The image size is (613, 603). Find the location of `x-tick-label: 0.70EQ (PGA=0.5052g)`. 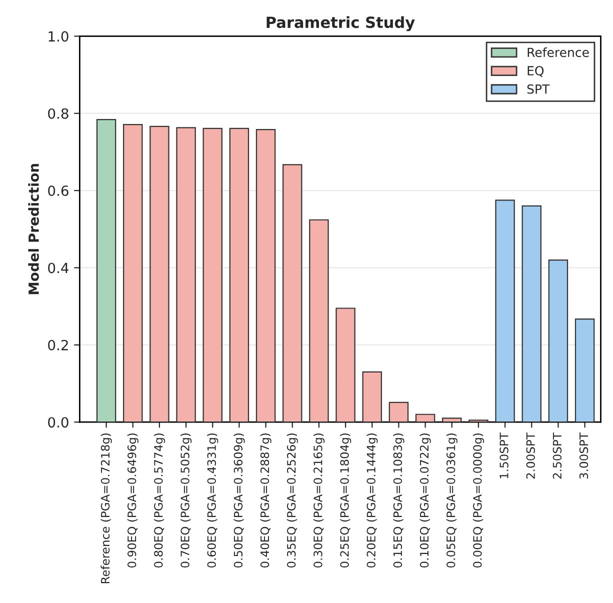

x-tick-label: 0.70EQ (PGA=0.5052g) is located at coordinates (186, 501).